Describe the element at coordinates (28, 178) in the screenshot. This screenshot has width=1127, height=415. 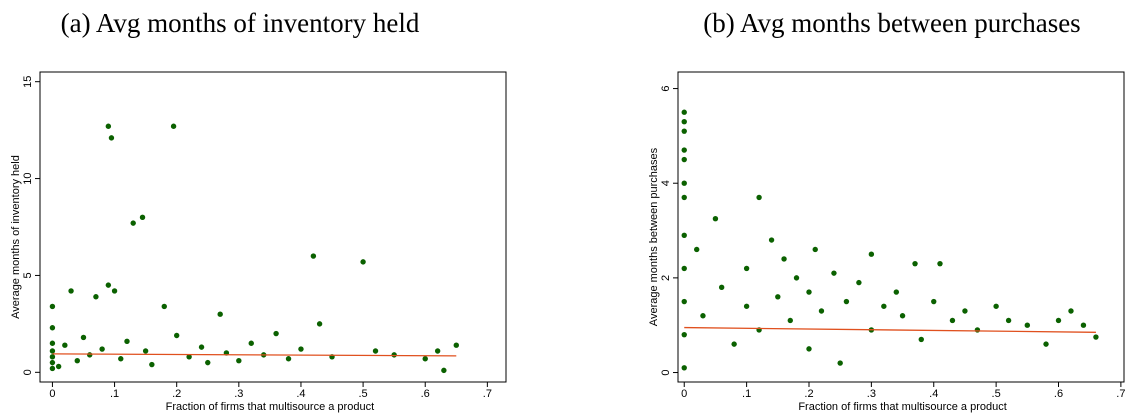
I see `y-tick-label: 10` at that location.